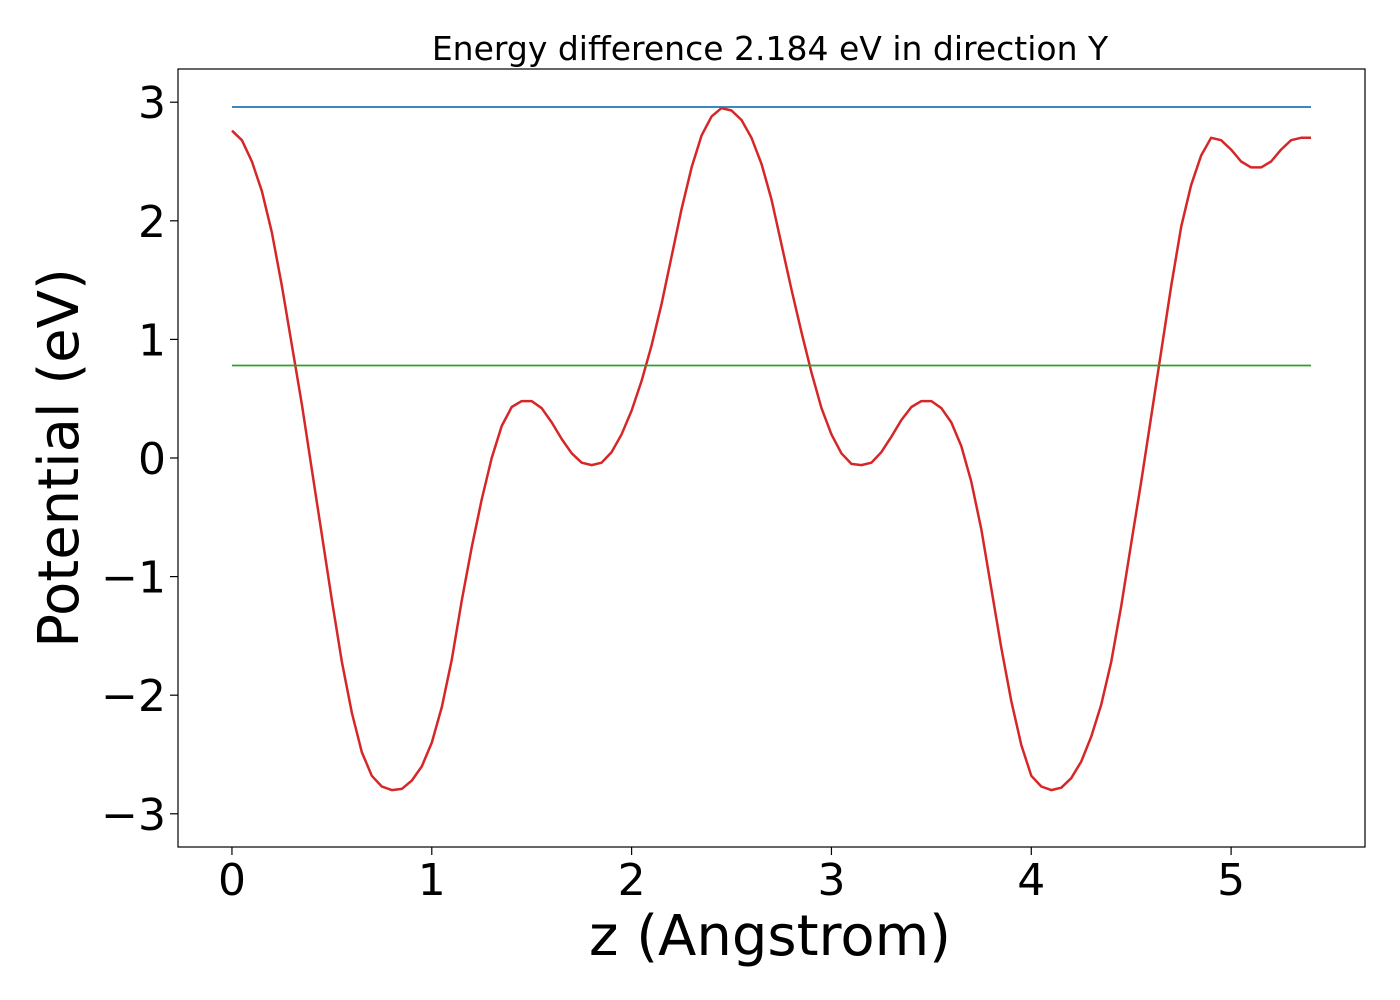 Image resolution: width=1400 pixels, height=1000 pixels. What do you see at coordinates (133, 815) in the screenshot?
I see `y-tick-label: −3` at bounding box center [133, 815].